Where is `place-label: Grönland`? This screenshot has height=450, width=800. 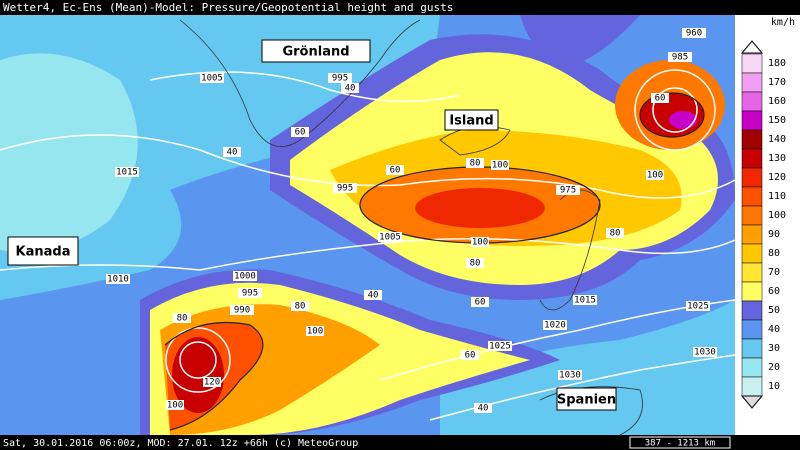 place-label: Grönland is located at coordinates (315, 52).